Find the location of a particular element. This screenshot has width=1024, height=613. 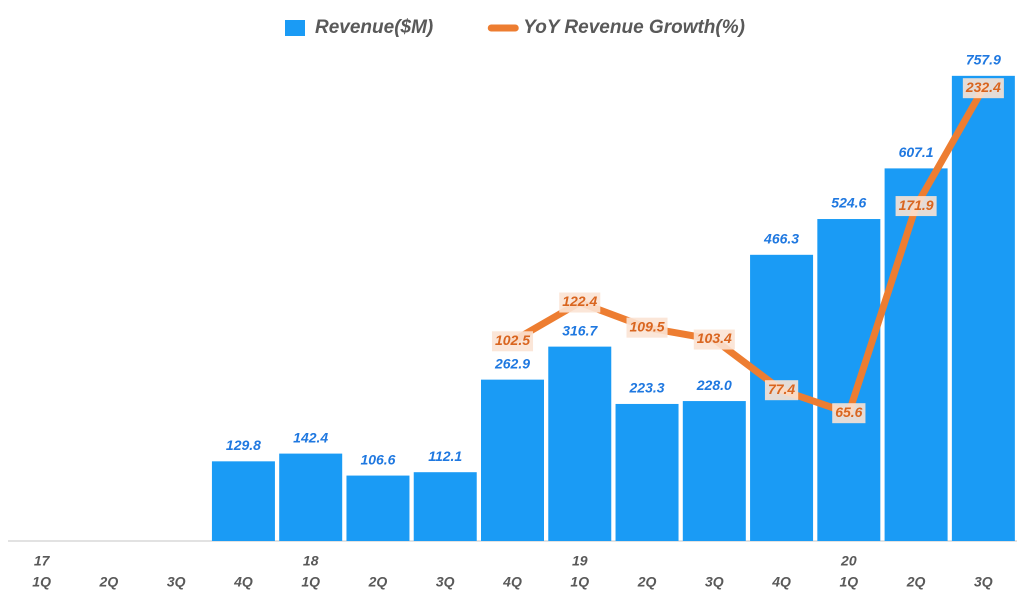

line-value-text: 65.6 is located at coordinates (848, 412).